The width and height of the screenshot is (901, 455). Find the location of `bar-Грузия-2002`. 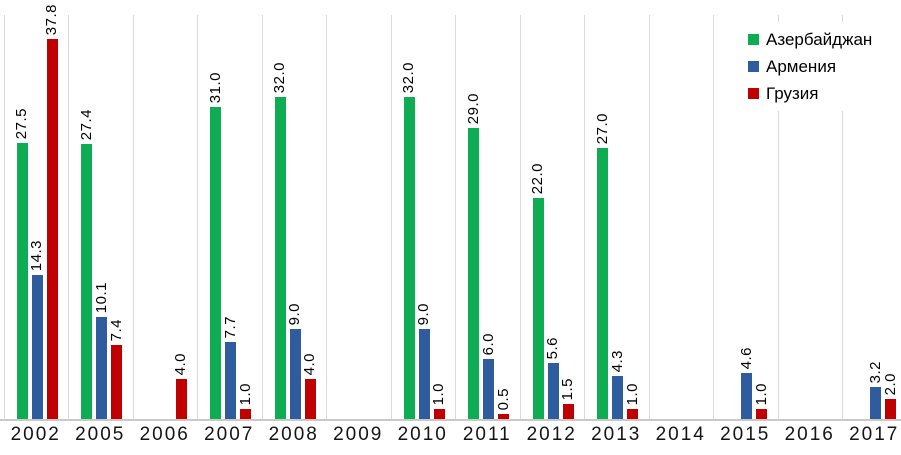

bar-Грузия-2002 is located at coordinates (52, 229).